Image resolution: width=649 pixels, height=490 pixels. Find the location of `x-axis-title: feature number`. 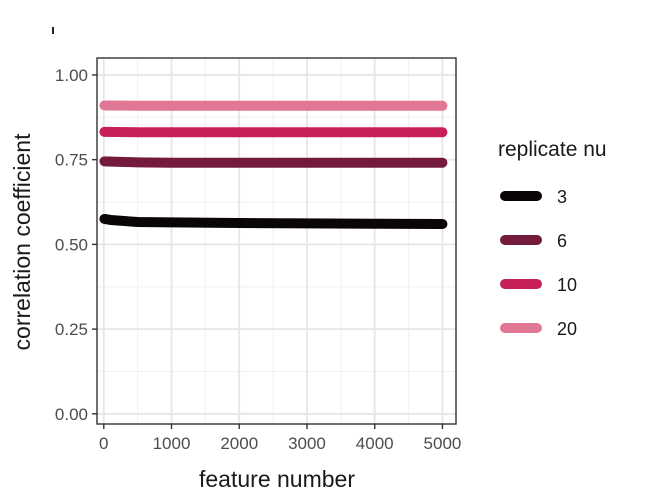

x-axis-title: feature number is located at coordinates (277, 478).